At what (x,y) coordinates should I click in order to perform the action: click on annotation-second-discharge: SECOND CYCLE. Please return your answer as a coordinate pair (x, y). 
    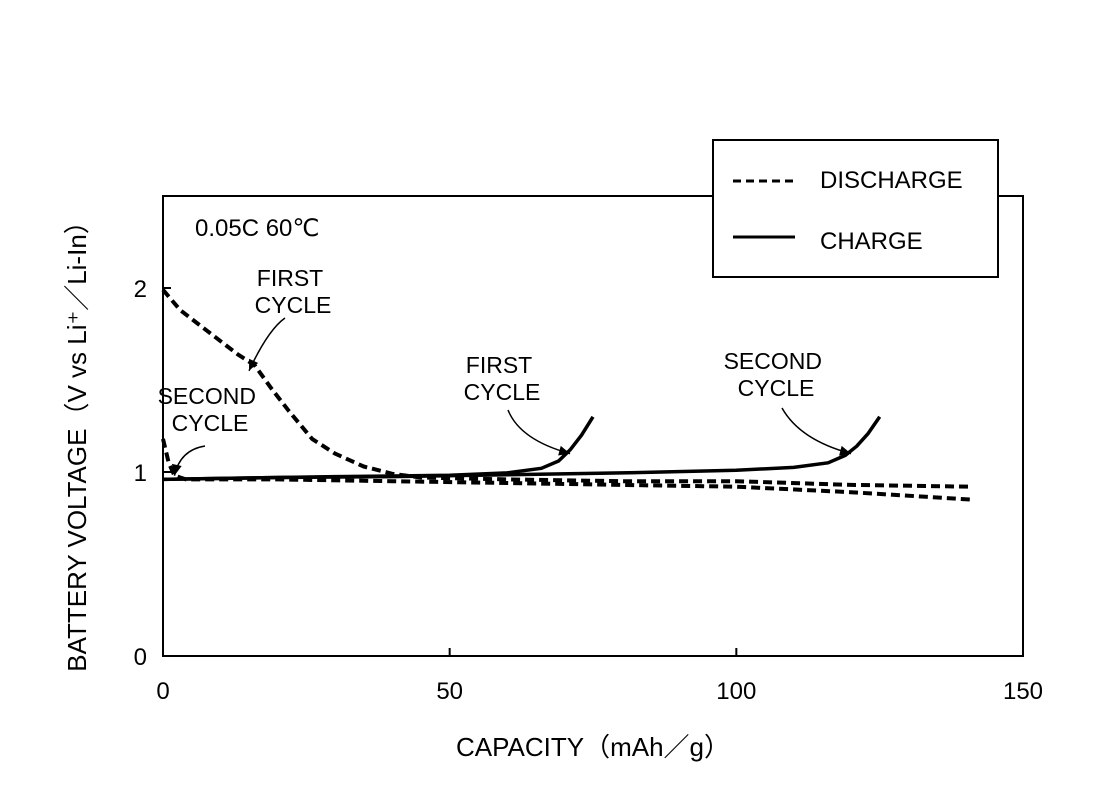
    Looking at the image, I should click on (210, 409).